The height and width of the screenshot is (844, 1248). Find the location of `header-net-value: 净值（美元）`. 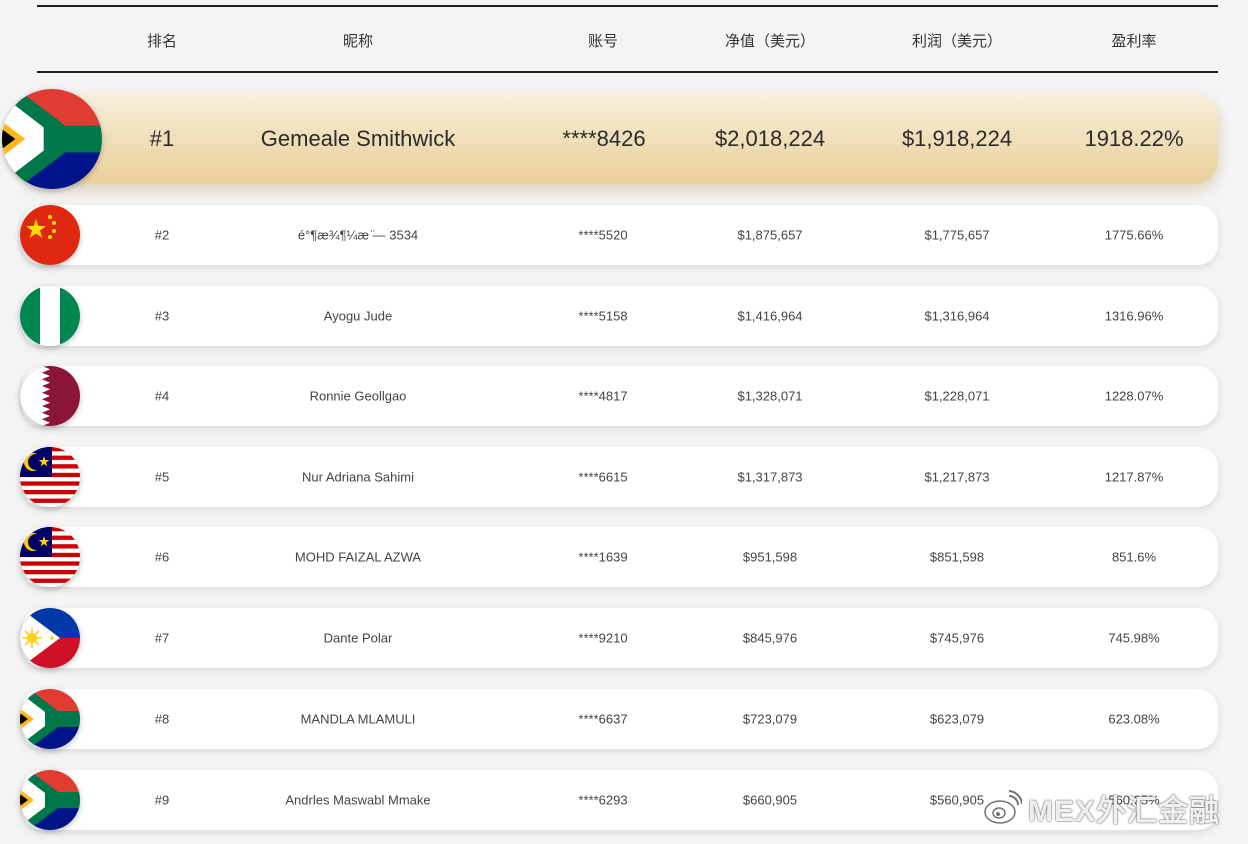

header-net-value: 净值（美元） is located at coordinates (770, 41).